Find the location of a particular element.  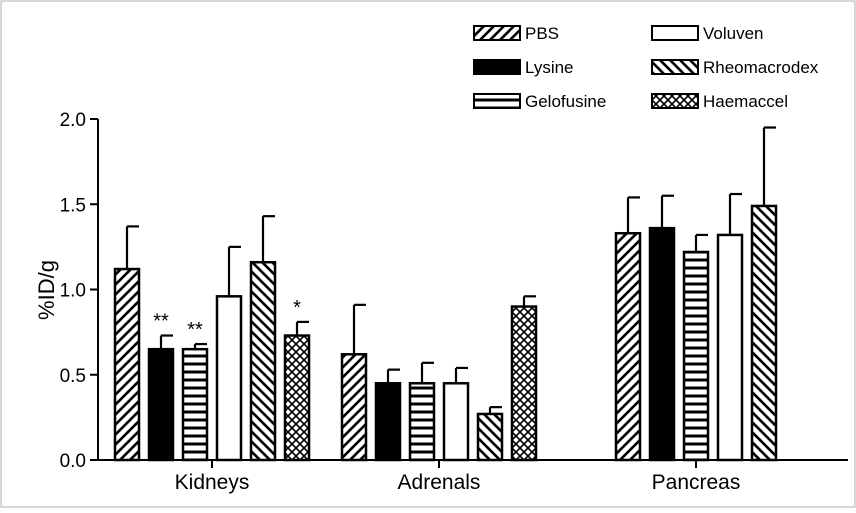

legend-swatch-gelofusine is located at coordinates (497, 101).